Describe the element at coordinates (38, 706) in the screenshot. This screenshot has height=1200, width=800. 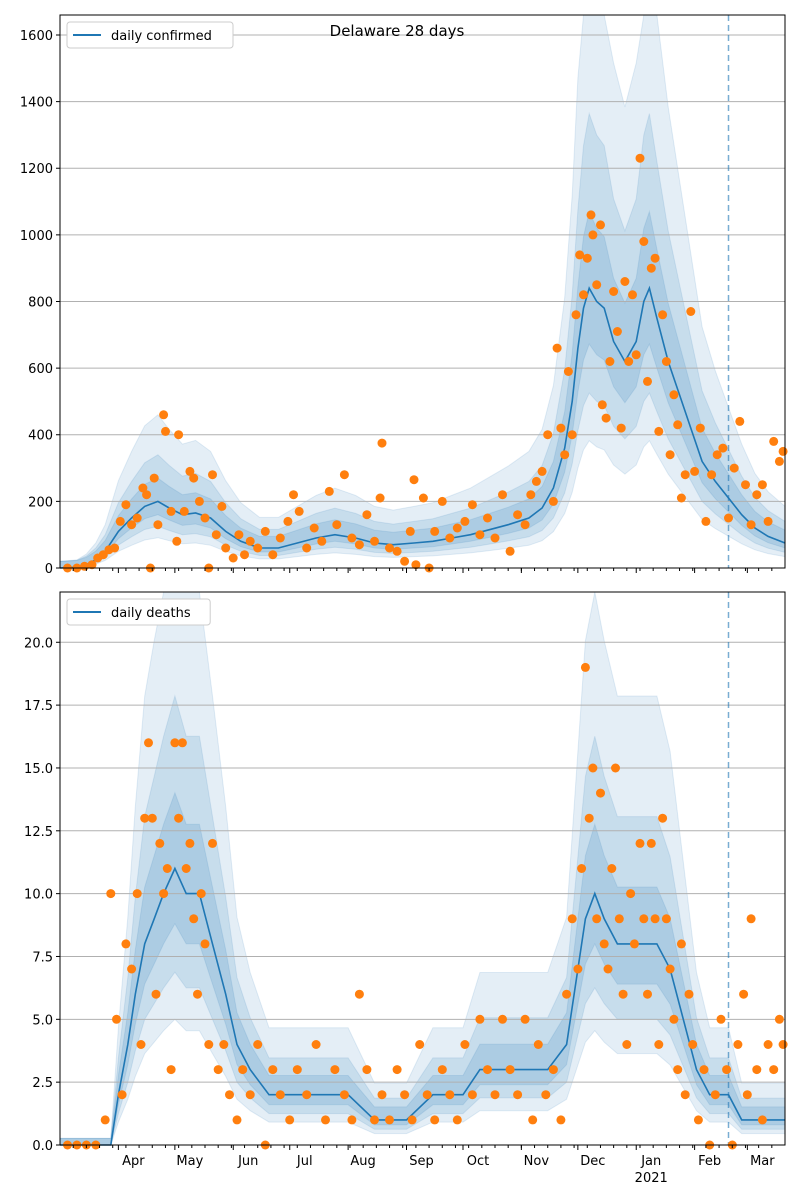
I see `y-tick-label: 17.5` at that location.